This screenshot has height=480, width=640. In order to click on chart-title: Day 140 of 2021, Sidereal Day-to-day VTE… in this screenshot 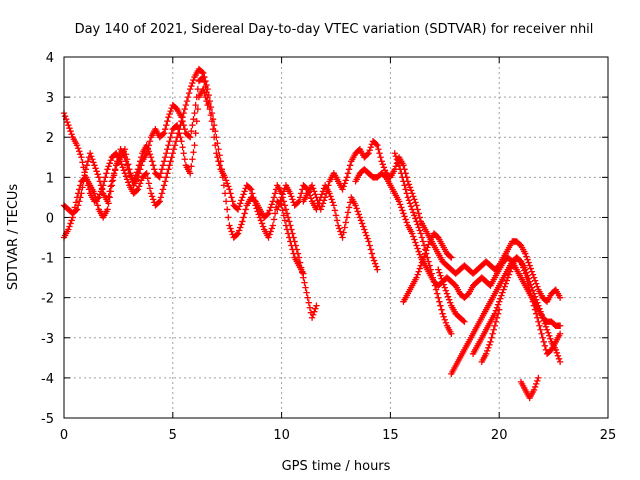, I will do `click(334, 29)`.